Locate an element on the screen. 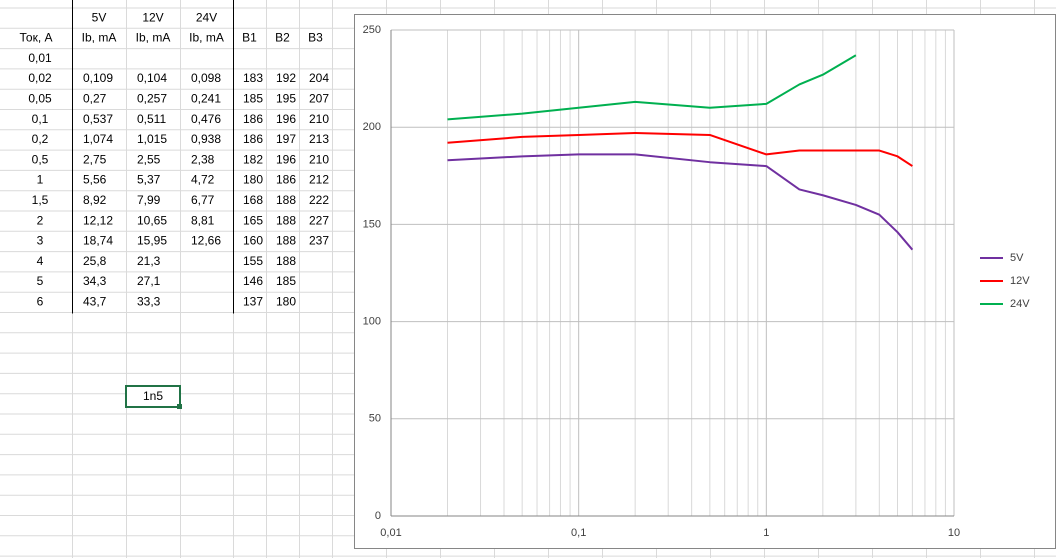  table-cell: 0,938 is located at coordinates (206, 139).